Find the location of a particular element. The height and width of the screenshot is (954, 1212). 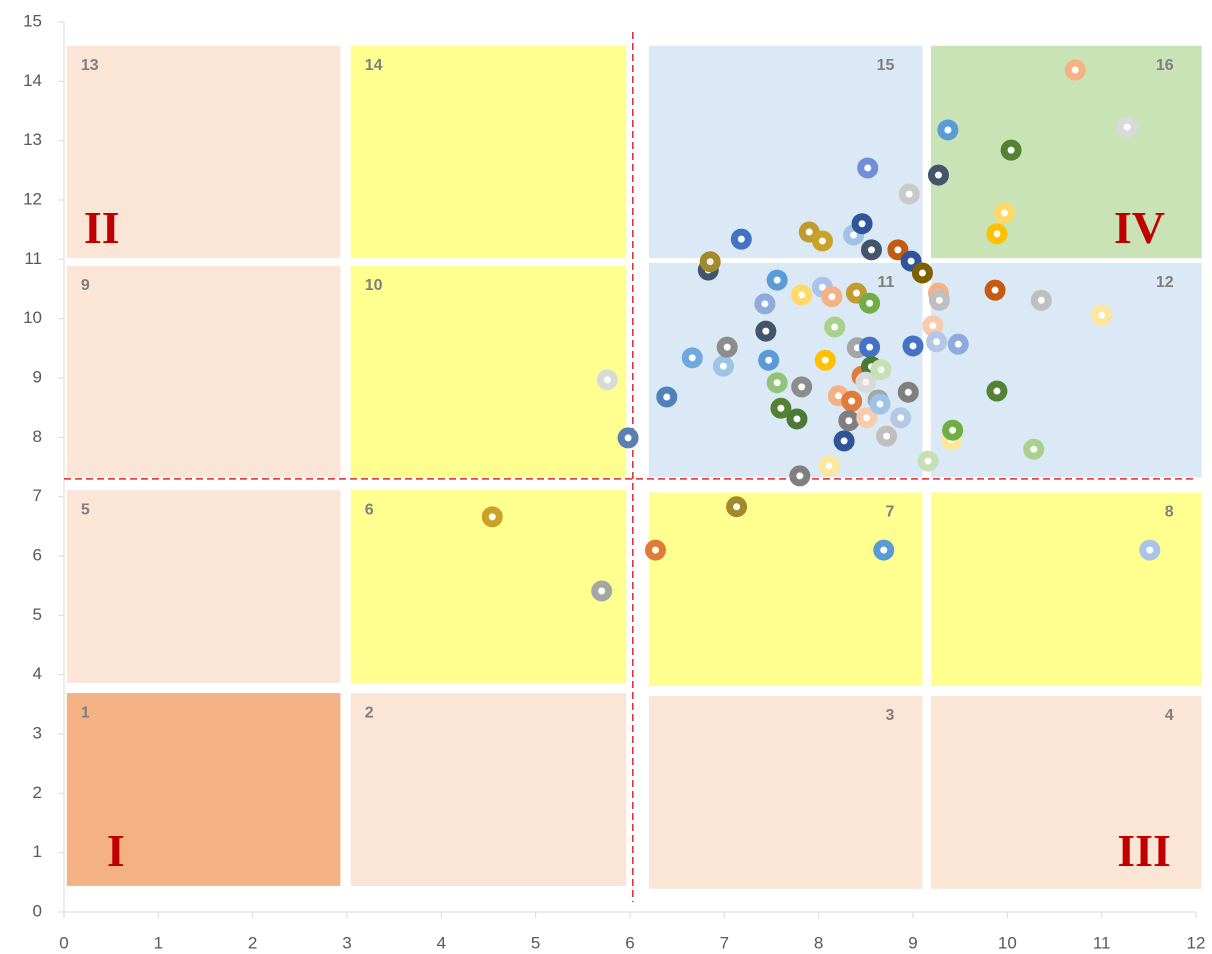

x-tick-label: 11 is located at coordinates (1102, 942).